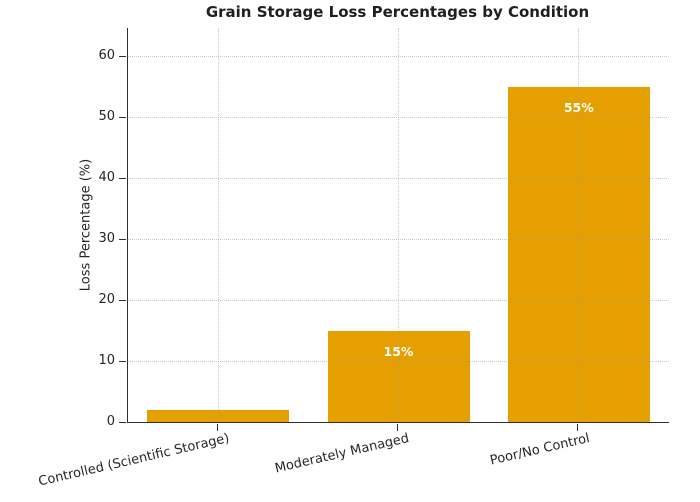  Describe the element at coordinates (133, 460) in the screenshot. I see `x-tick-label: Controlled (Scientific Storage)` at that location.